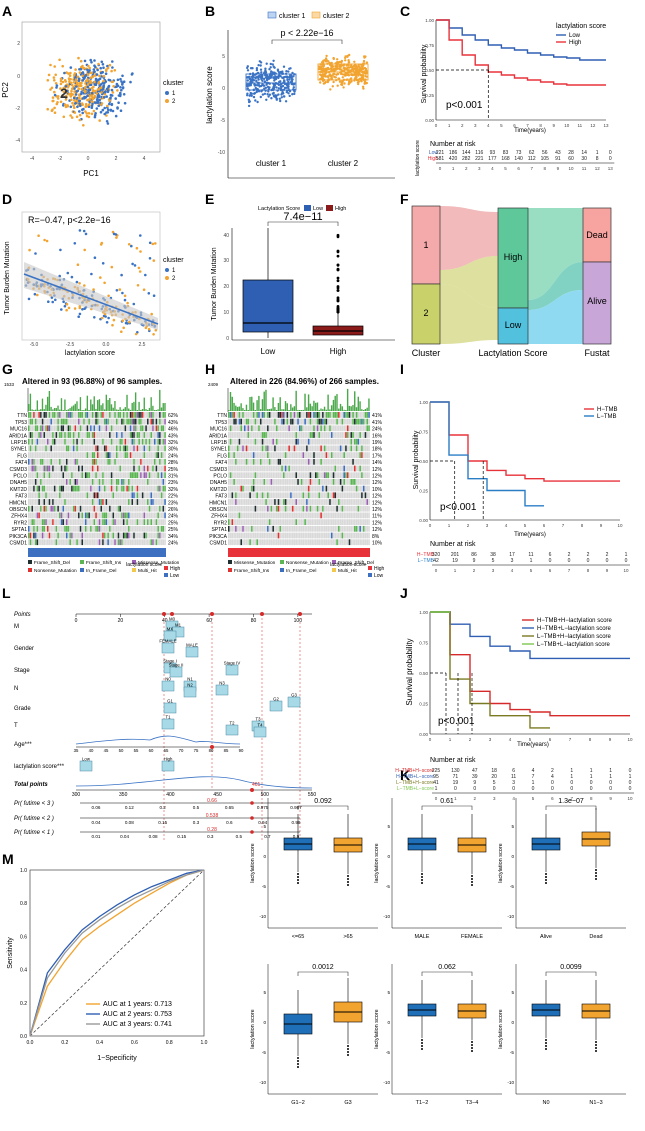 The height and width of the screenshot is (1131, 645). I want to click on pca-center-label: 2, so click(64, 93).